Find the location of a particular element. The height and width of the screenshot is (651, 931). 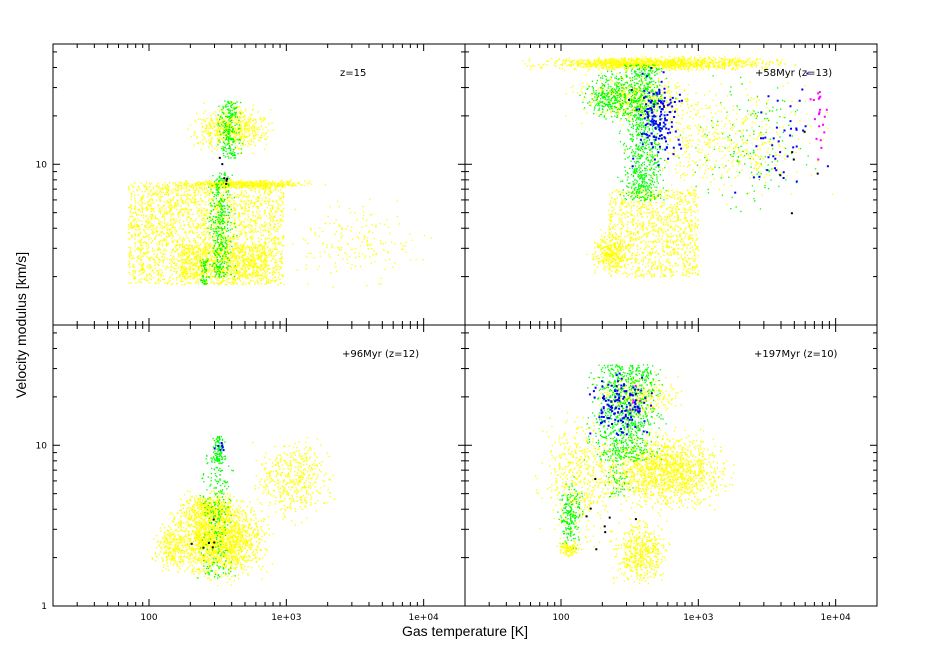

panel-label-z15: z=15 is located at coordinates (353, 73).